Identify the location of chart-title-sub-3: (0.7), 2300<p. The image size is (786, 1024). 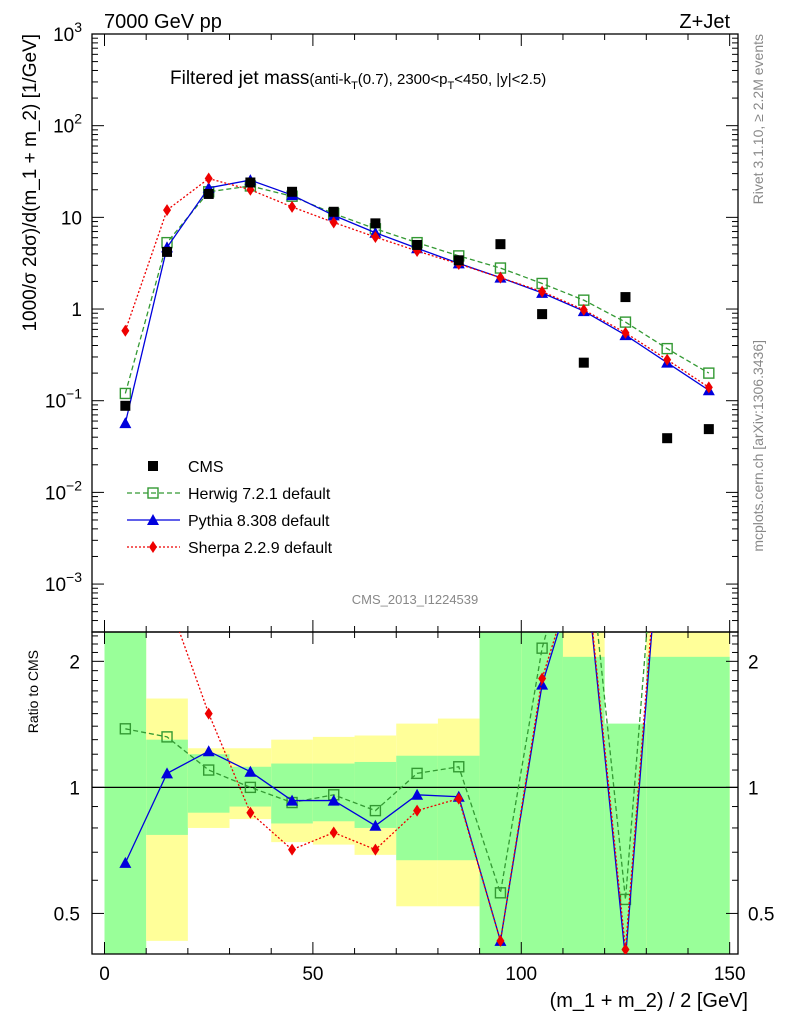
(403, 79).